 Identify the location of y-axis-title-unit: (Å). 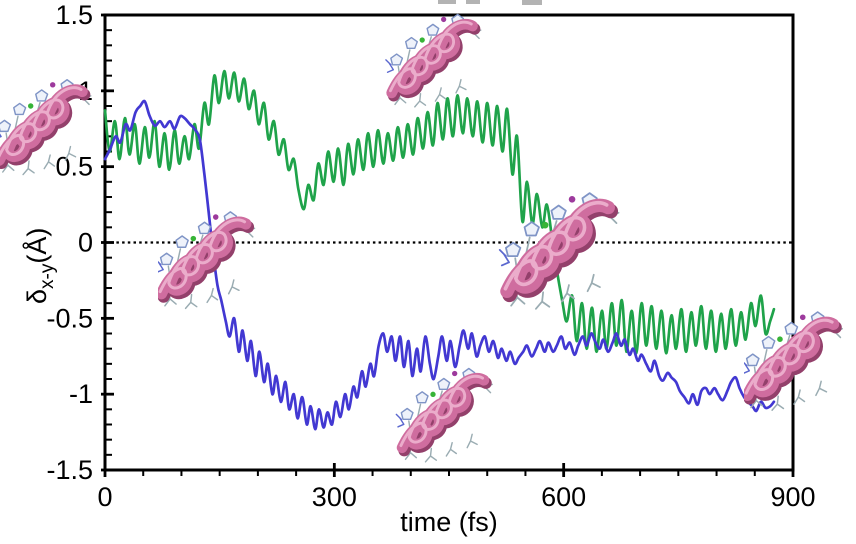
(36, 246).